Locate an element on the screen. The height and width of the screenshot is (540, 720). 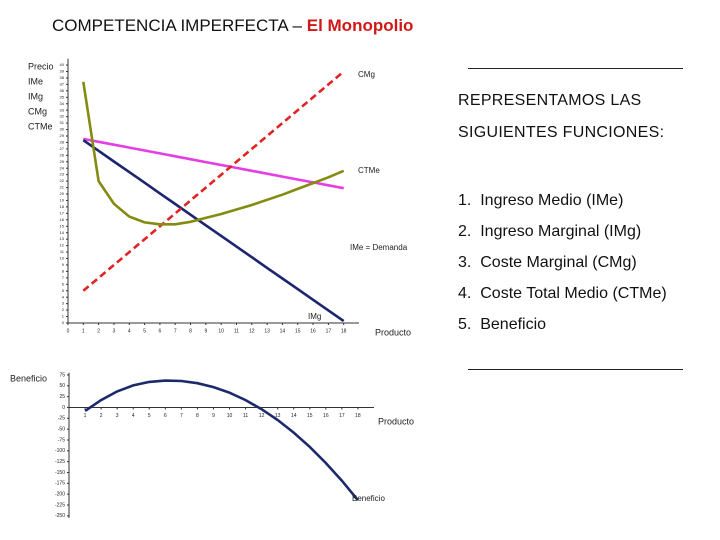
y-tick-label: 12 is located at coordinates (62, 245).